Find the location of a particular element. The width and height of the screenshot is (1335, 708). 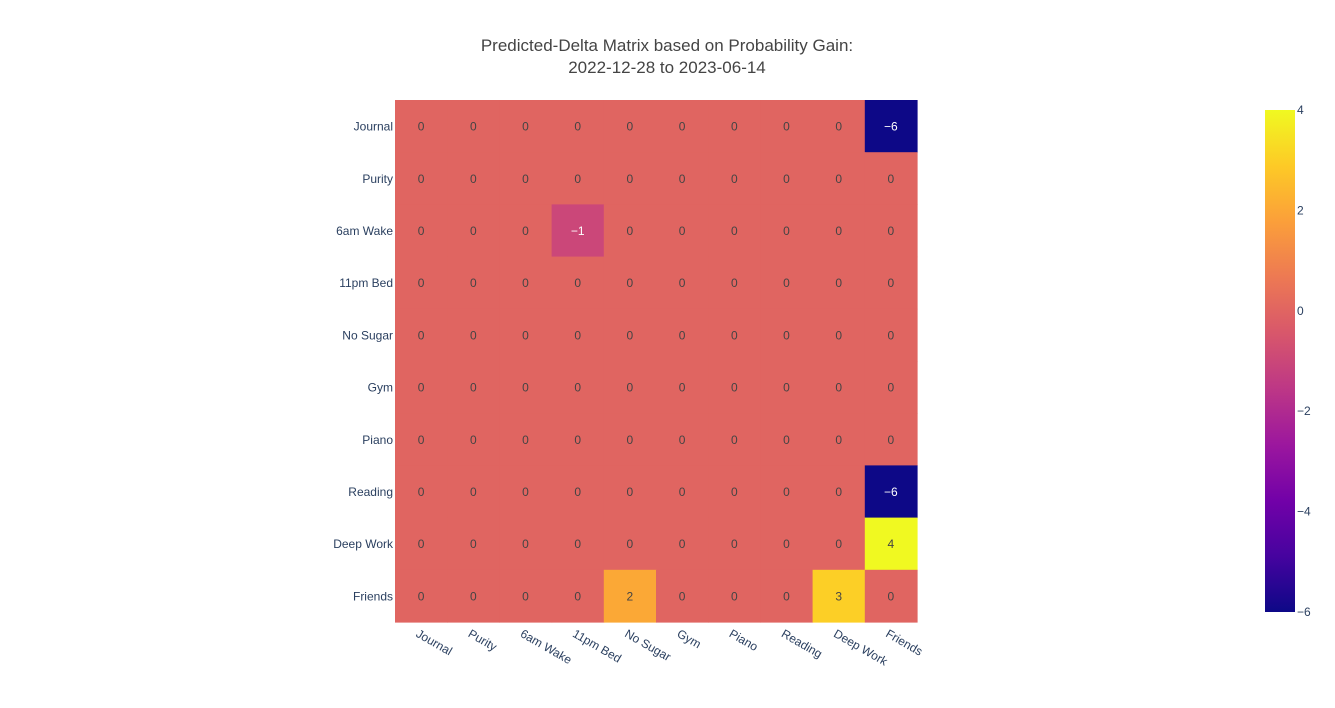

chart-title-line-2: 2022-12-28 to 2023-06-14 is located at coordinates (667, 67).